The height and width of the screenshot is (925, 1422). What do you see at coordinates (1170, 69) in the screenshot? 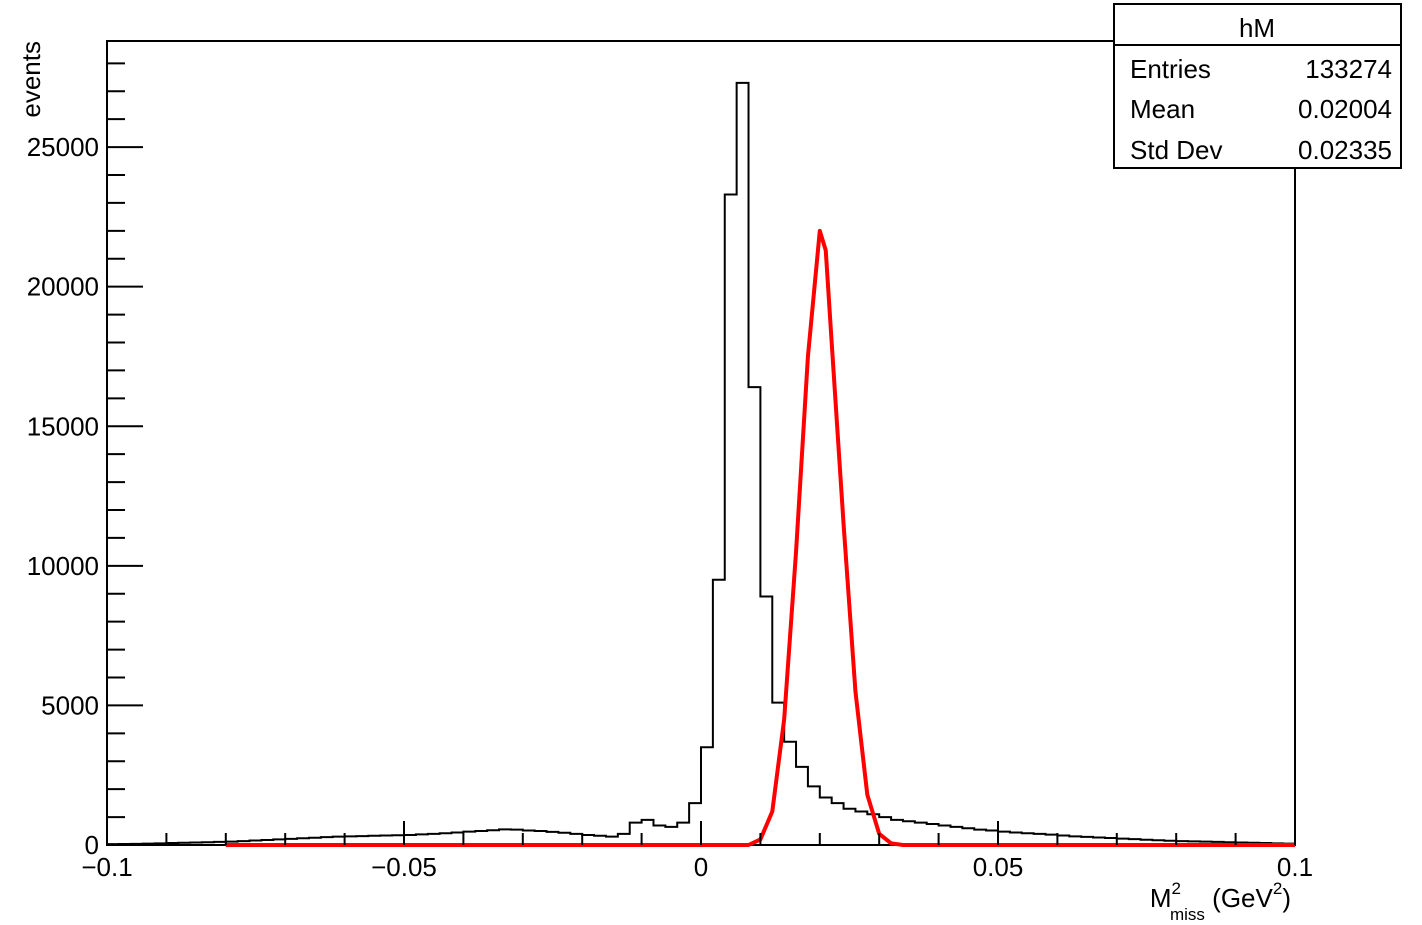
I see `stats-entries-label: Entries` at bounding box center [1170, 69].